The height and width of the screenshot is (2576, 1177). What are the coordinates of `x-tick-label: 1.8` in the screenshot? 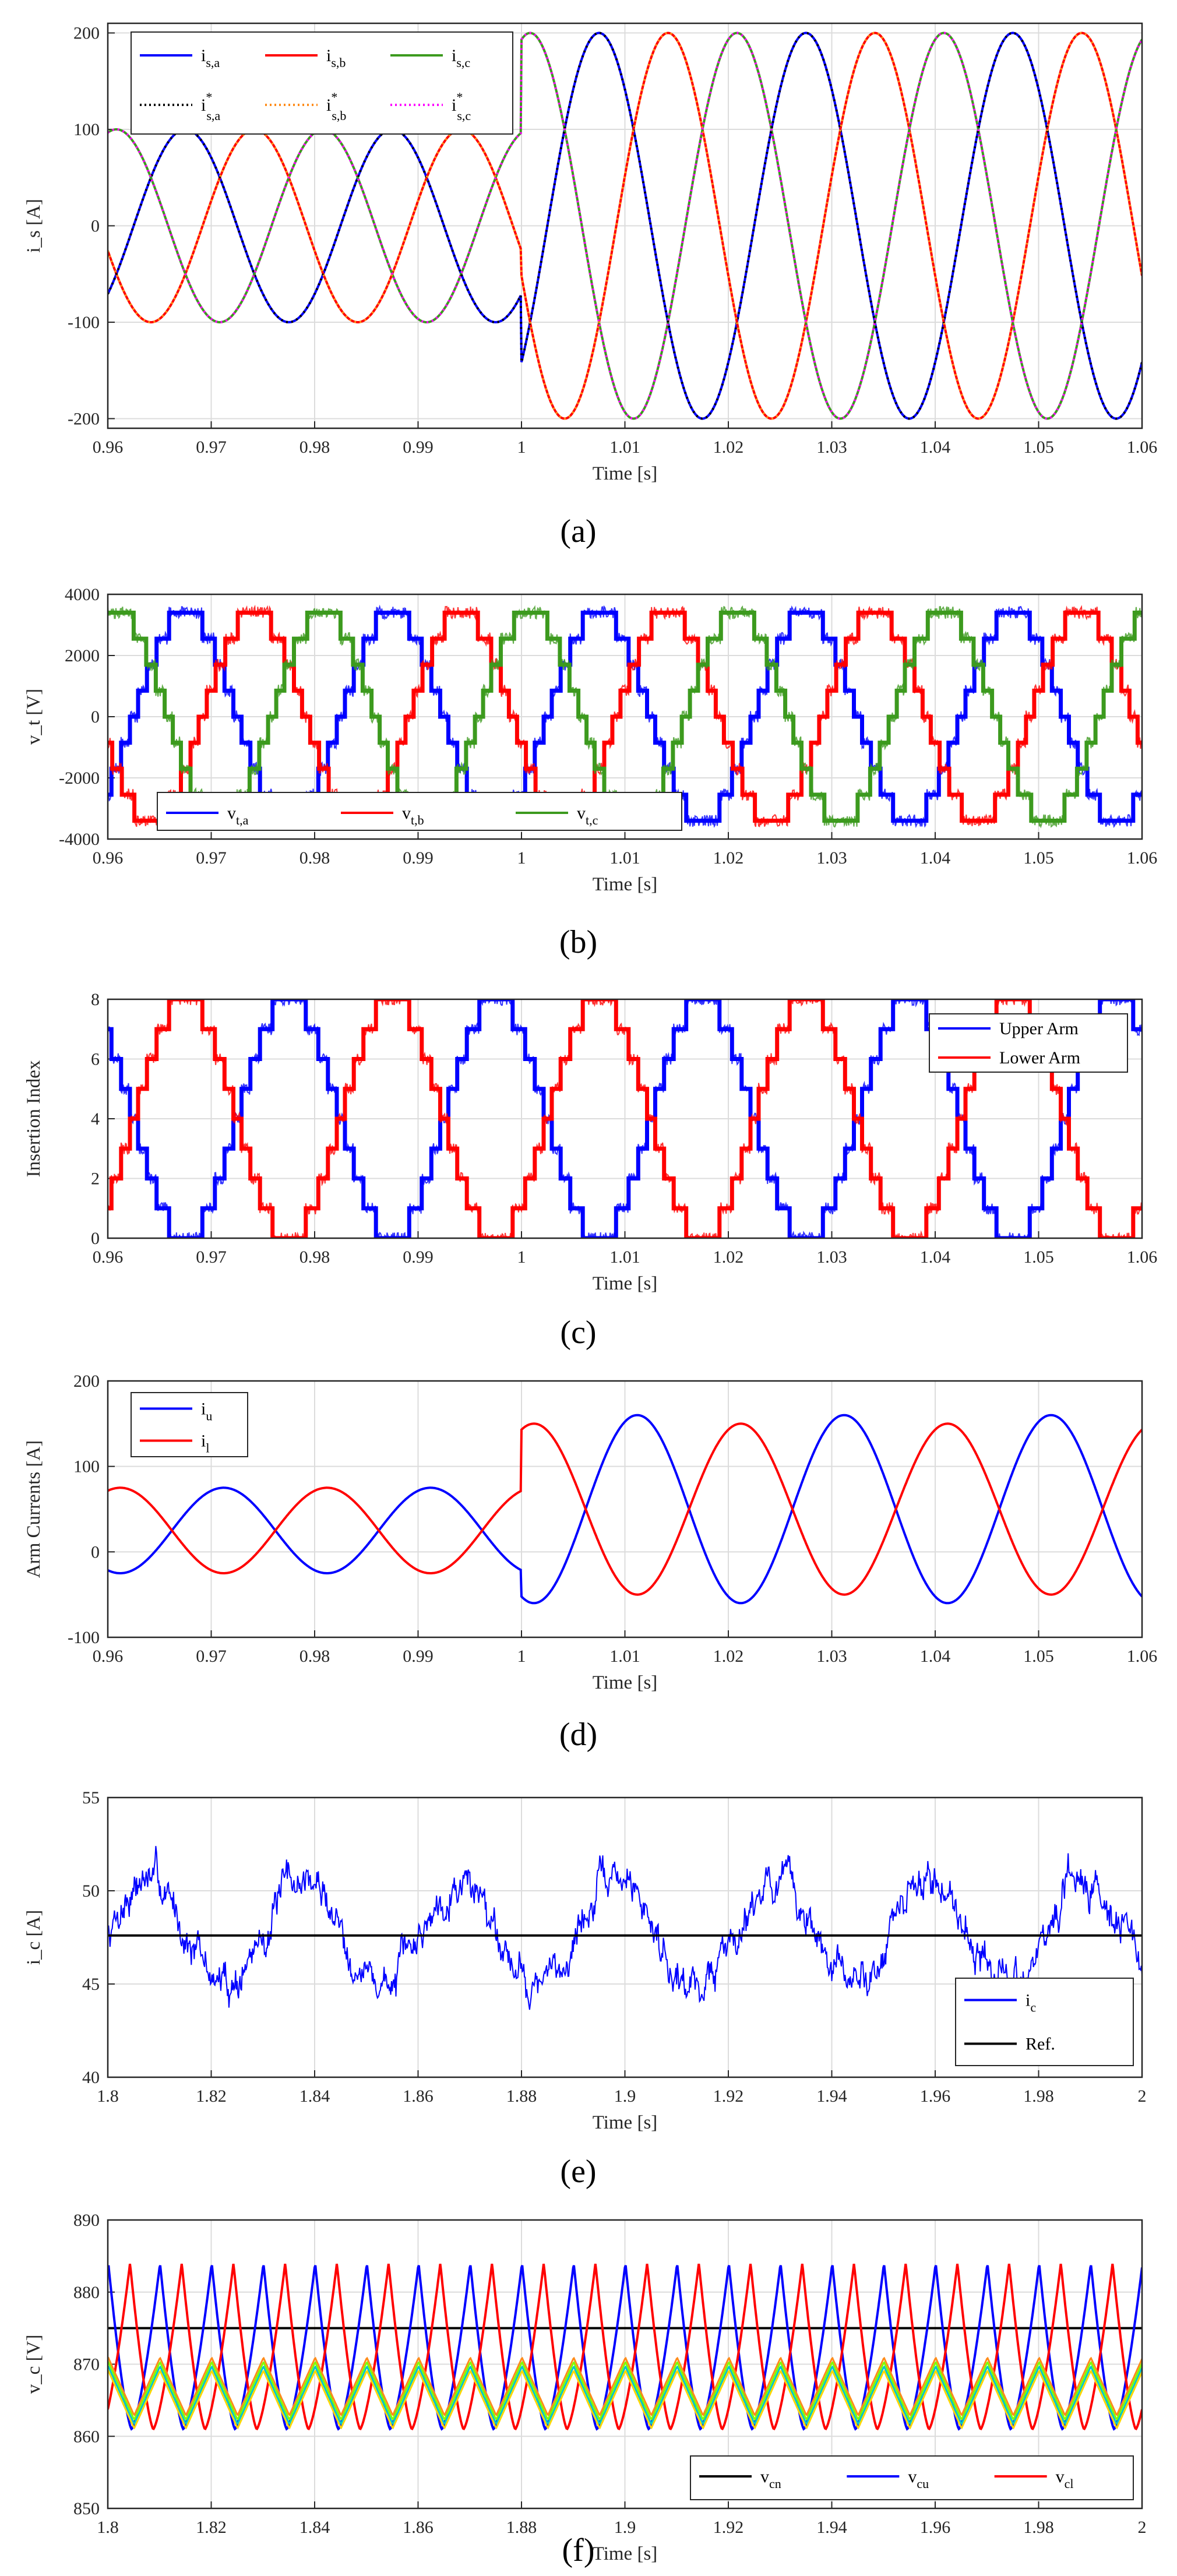 It's located at (108, 2528).